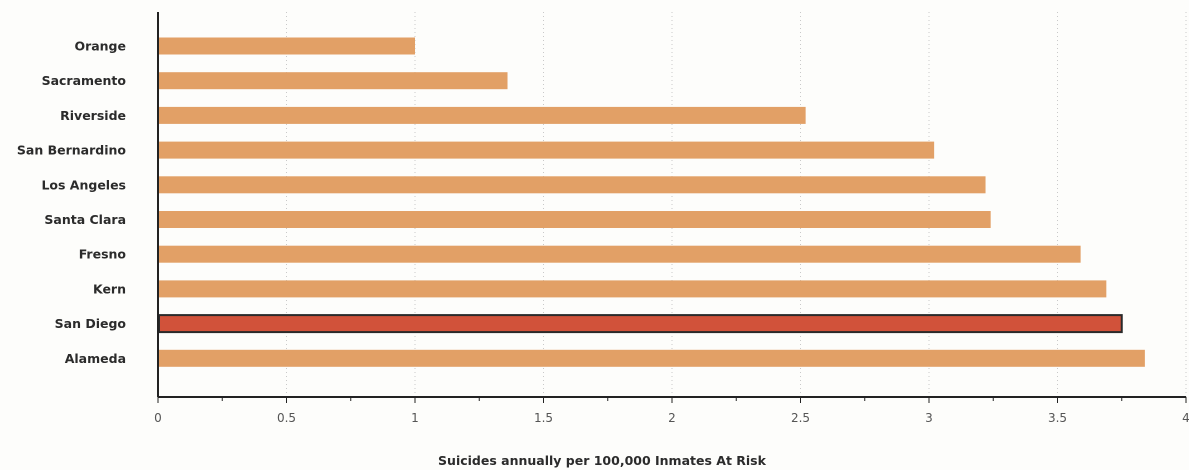 This screenshot has width=1189, height=470. What do you see at coordinates (85, 219) in the screenshot?
I see `category-label-santa-clara: Santa Clara` at bounding box center [85, 219].